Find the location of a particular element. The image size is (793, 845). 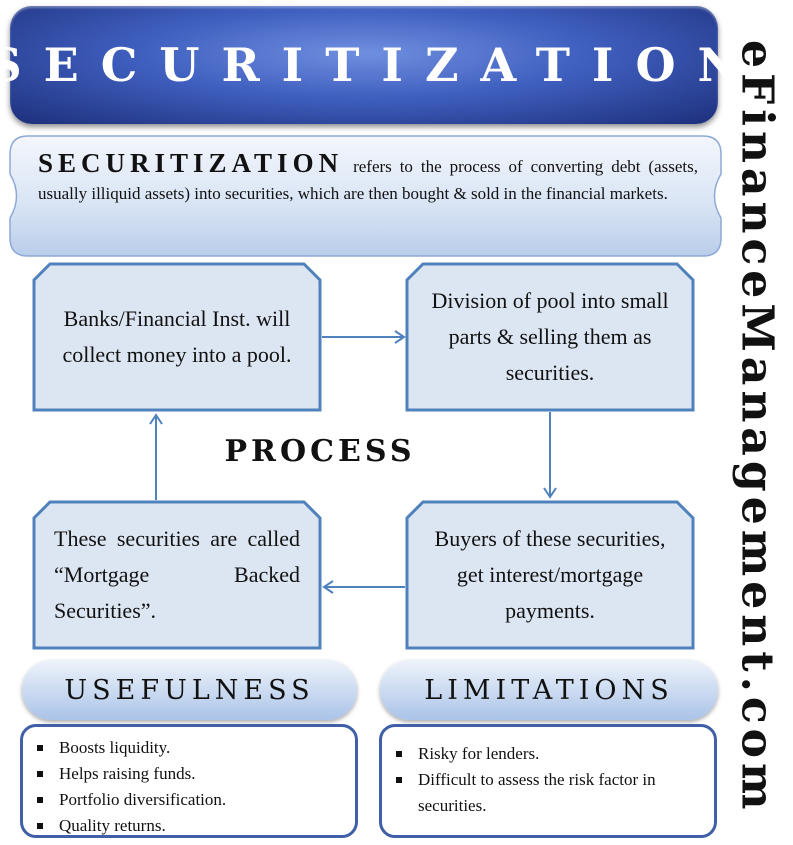

list-item: Quality returns. is located at coordinates (189, 826).